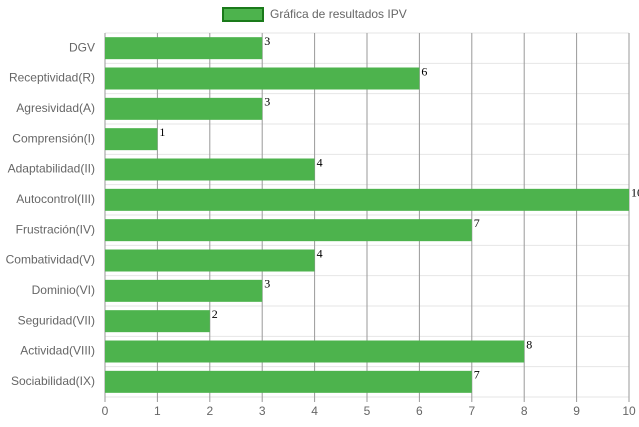 This screenshot has height=427, width=639. Describe the element at coordinates (51, 169) in the screenshot. I see `y-tick-label: Adaptabilidad(II)` at that location.